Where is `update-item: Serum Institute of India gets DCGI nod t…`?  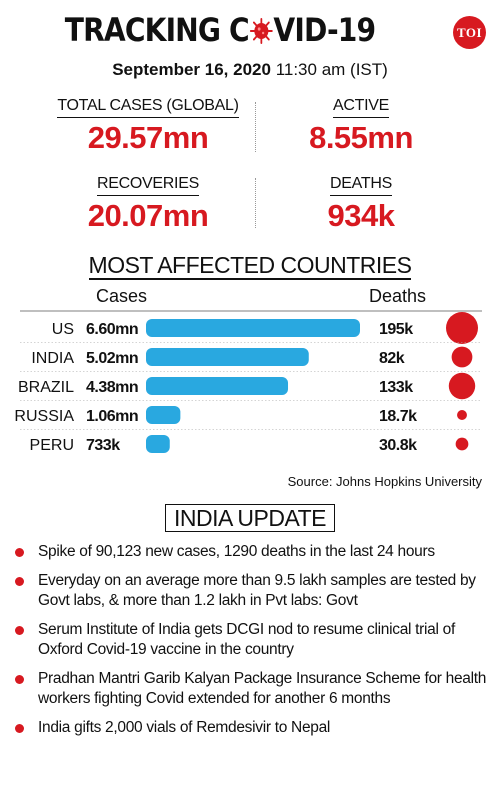 update-item: Serum Institute of India gets DCGI nod t… is located at coordinates (250, 640).